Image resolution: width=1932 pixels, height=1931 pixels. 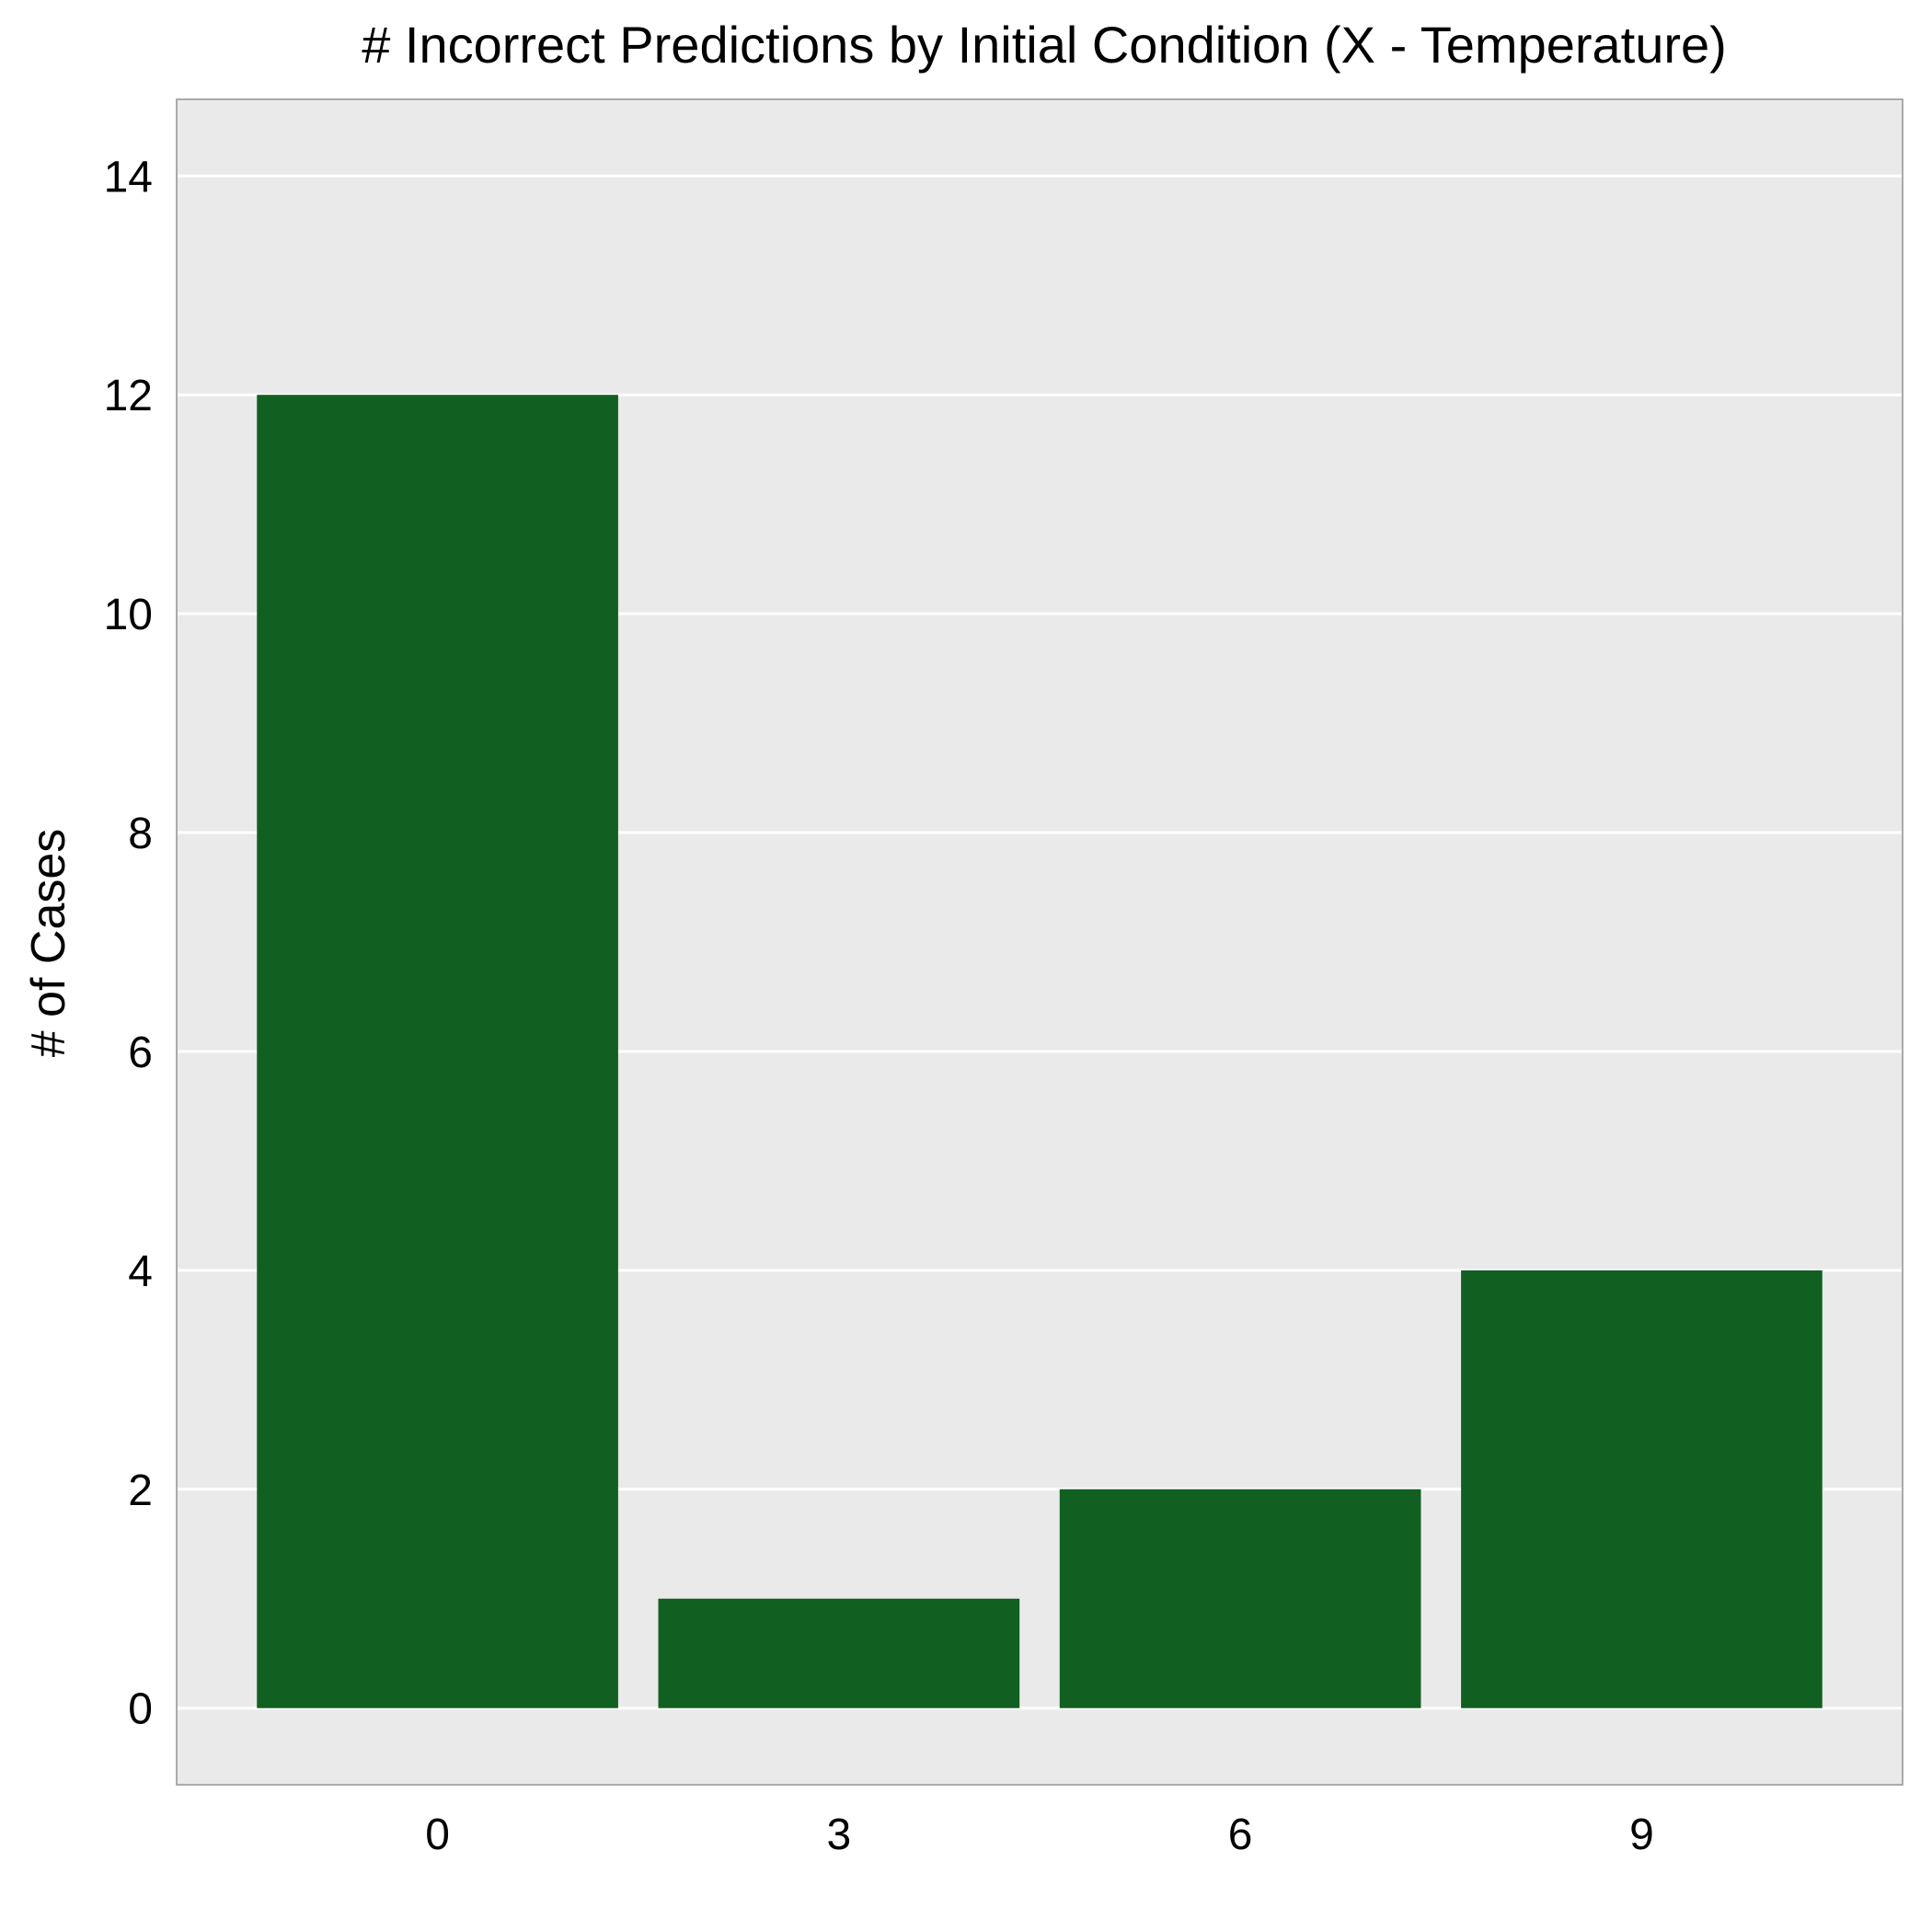 What do you see at coordinates (140, 1053) in the screenshot?
I see `y-tick-label: 6` at bounding box center [140, 1053].